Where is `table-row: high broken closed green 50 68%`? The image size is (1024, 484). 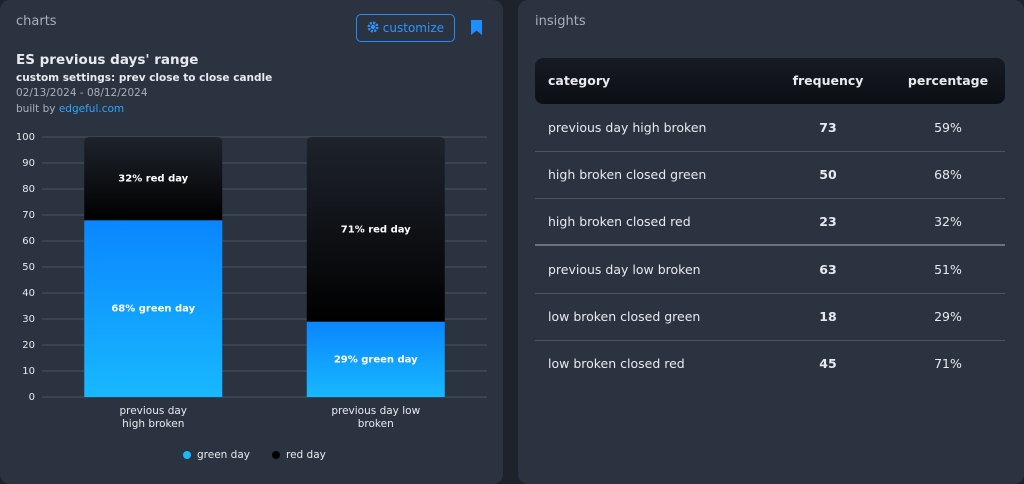 table-row: high broken closed green 50 68% is located at coordinates (770, 175).